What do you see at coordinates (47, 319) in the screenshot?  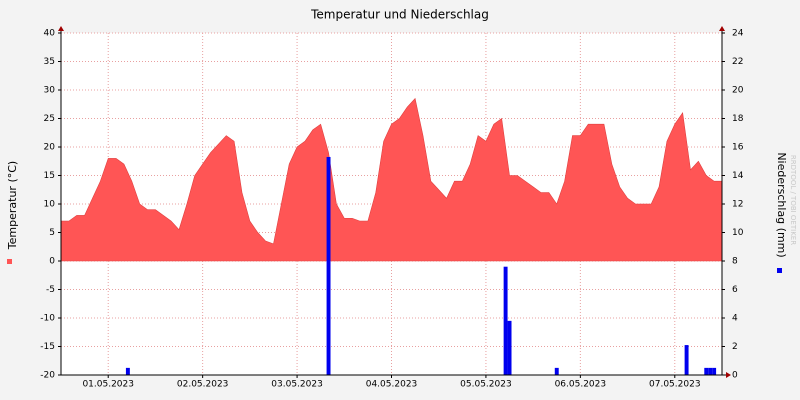 I see `y-tick-label: -10` at bounding box center [47, 319].